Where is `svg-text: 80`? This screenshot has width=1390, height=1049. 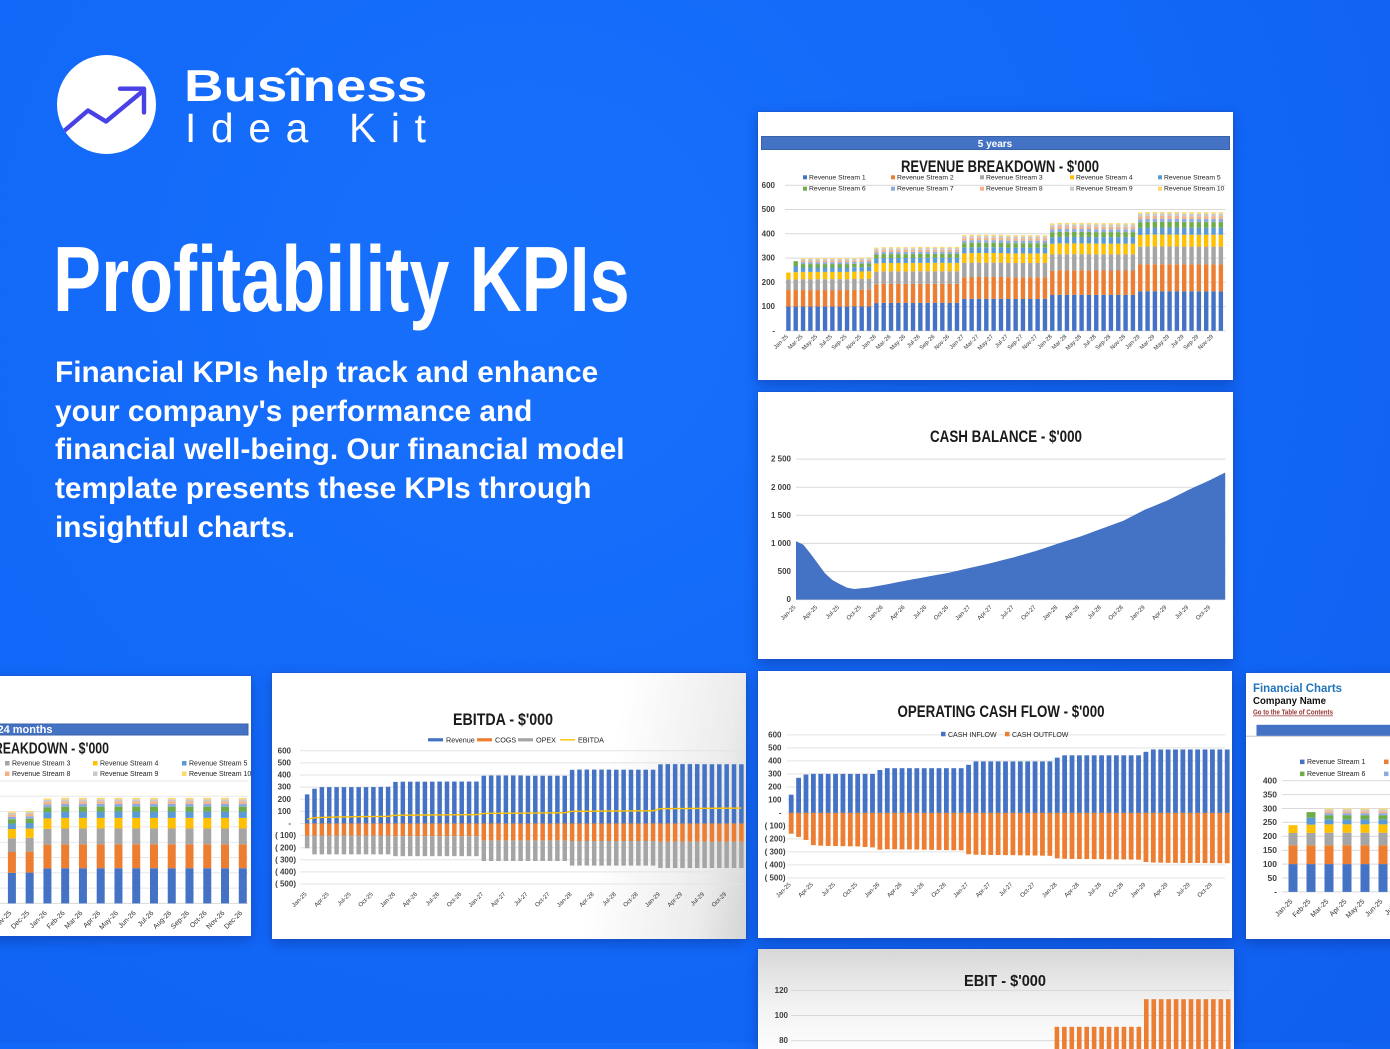
svg-text: 80 is located at coordinates (783, 1040).